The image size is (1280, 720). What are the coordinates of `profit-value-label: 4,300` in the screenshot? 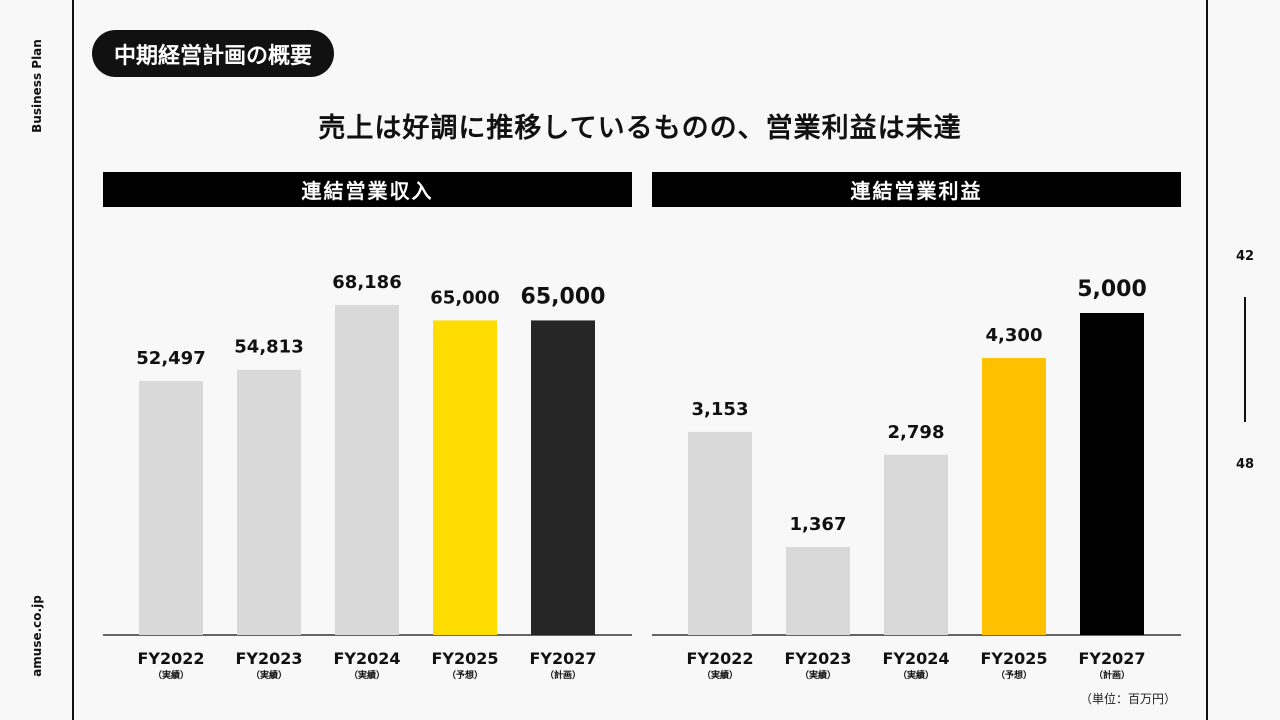 It's located at (1014, 335).